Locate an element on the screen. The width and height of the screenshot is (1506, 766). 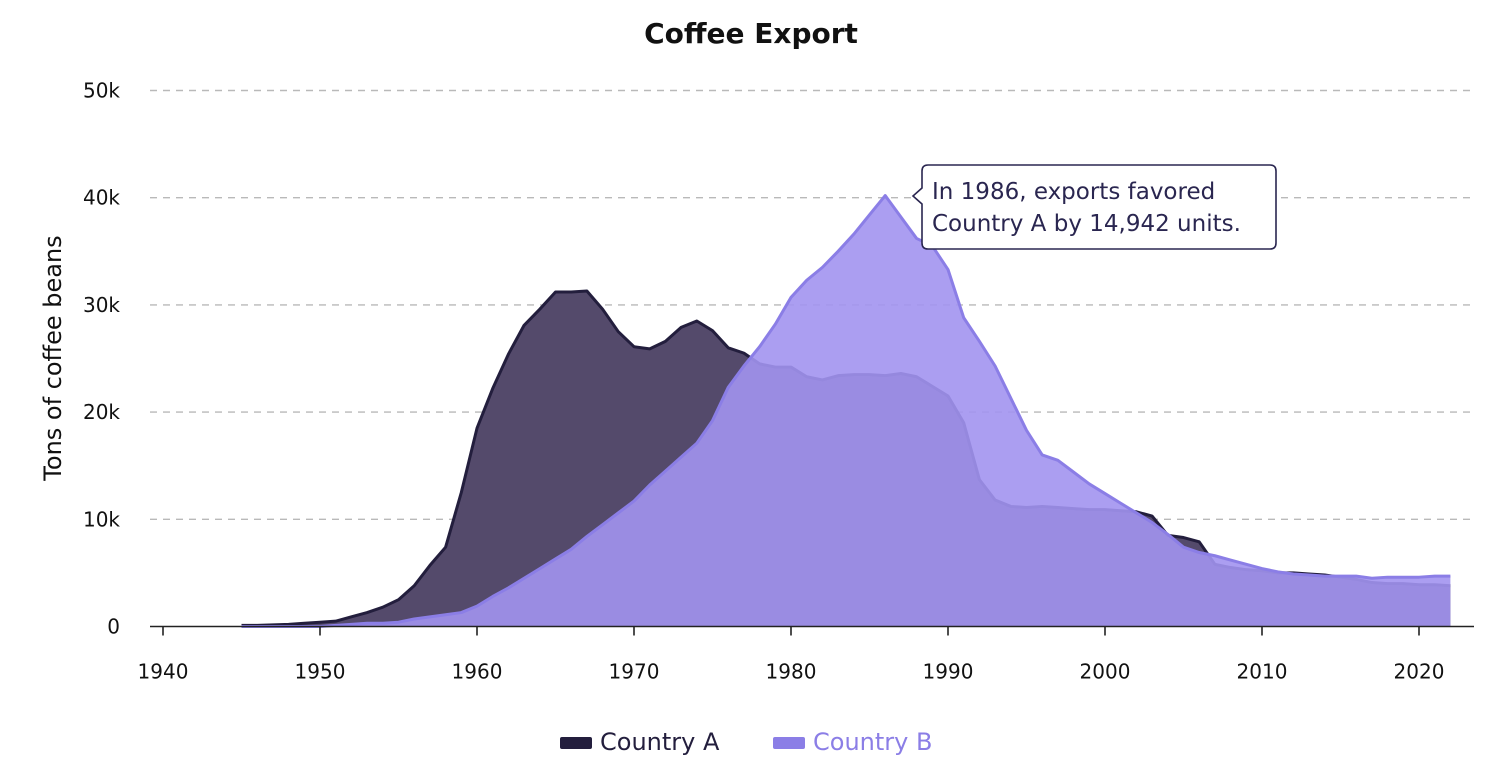
x-tick-label: 2010 is located at coordinates (1262, 672).